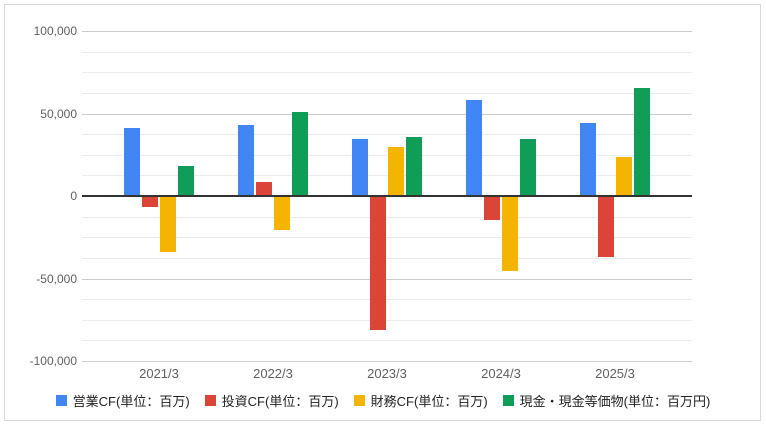 The image size is (766, 428). I want to click on y-axis: 100,000 50,000 0 -50,000 -100,000, so click(38, 214).